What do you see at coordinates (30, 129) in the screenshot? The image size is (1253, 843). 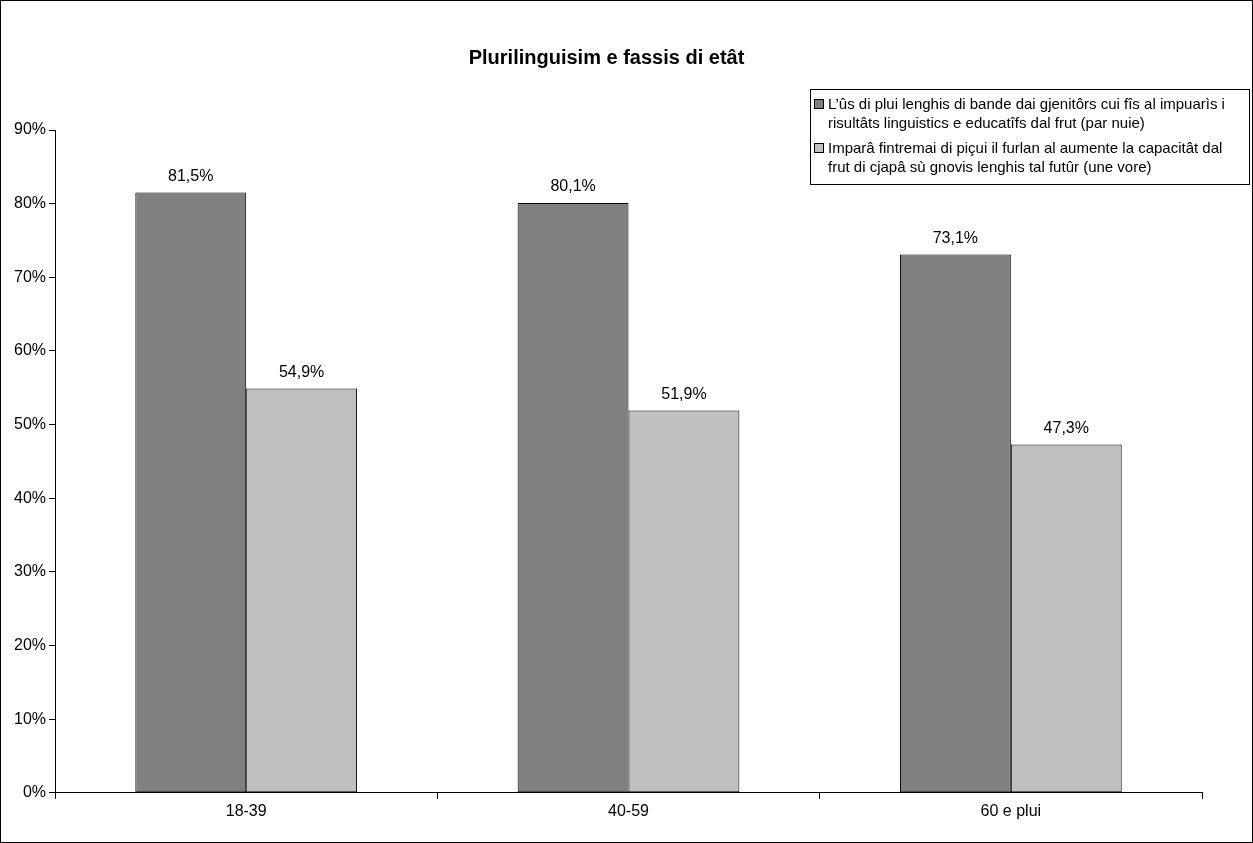 I see `y-tick-label: 90%` at bounding box center [30, 129].